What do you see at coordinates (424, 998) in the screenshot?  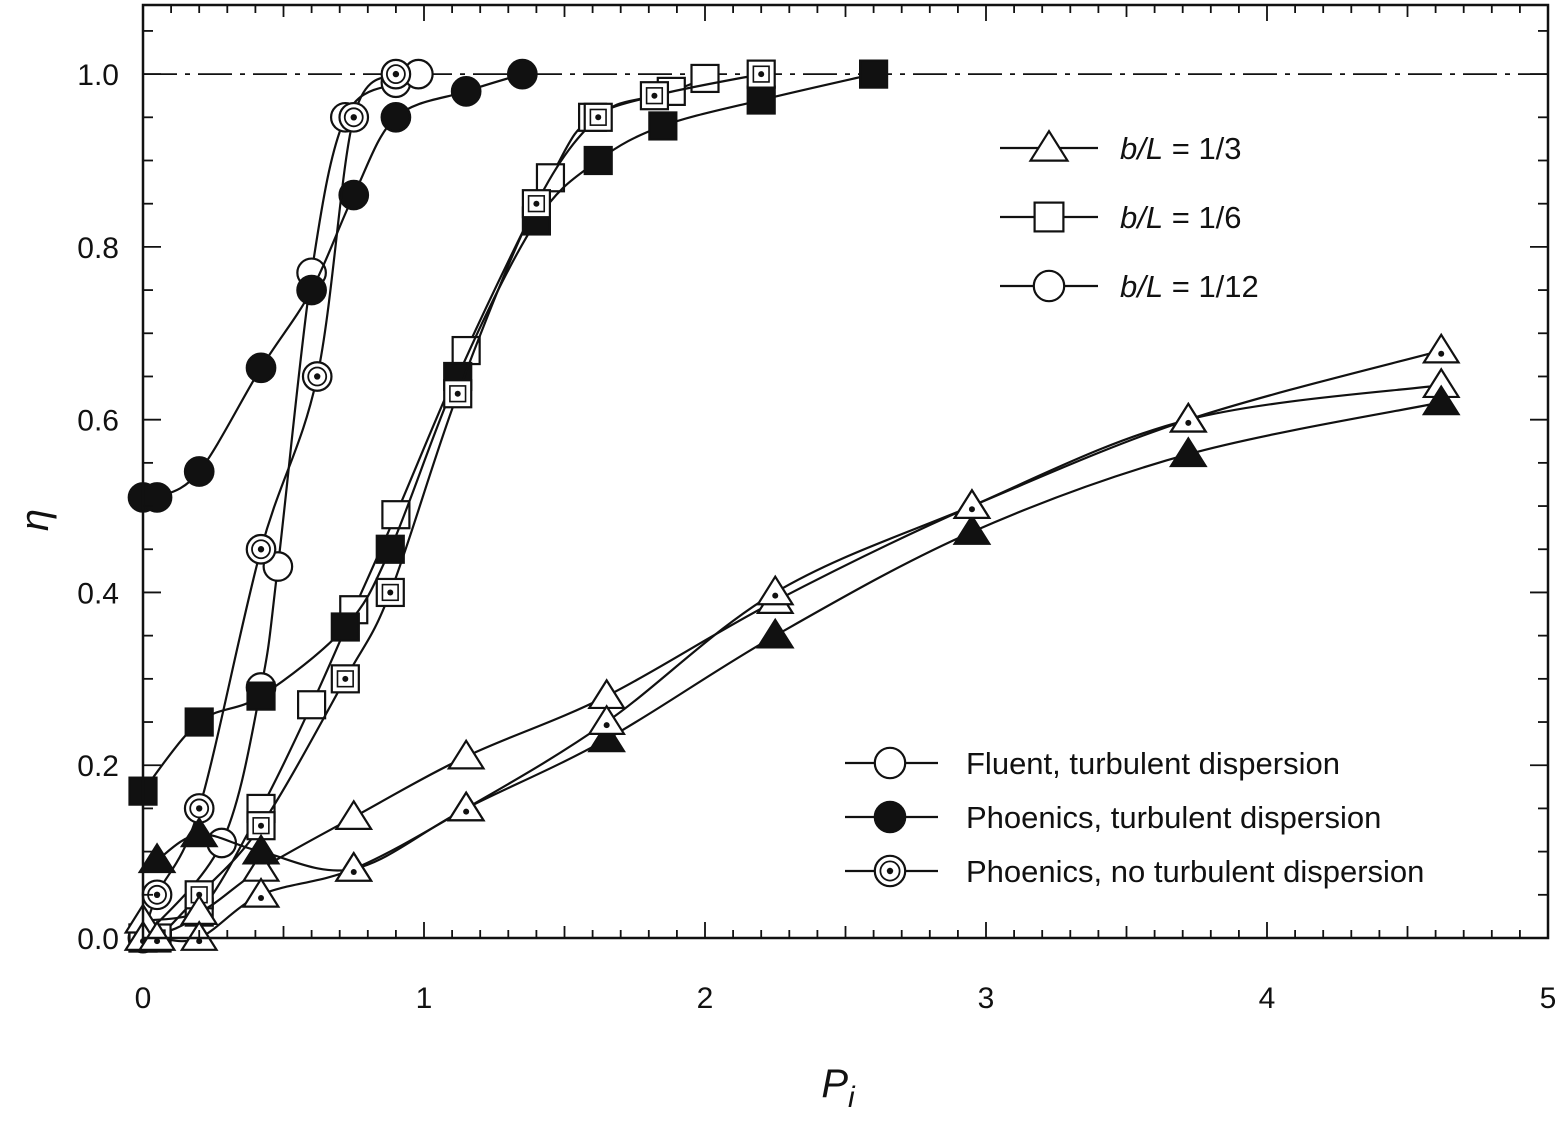 I see `x-tick-label: 1` at bounding box center [424, 998].